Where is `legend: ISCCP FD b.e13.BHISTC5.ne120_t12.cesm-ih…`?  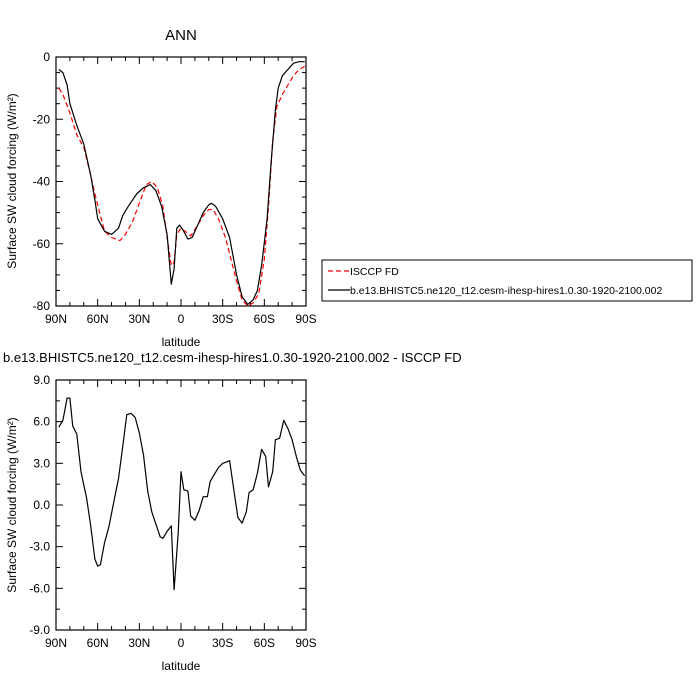 legend: ISCCP FD b.e13.BHISTC5.ne120_t12.cesm-ih… is located at coordinates (507, 280).